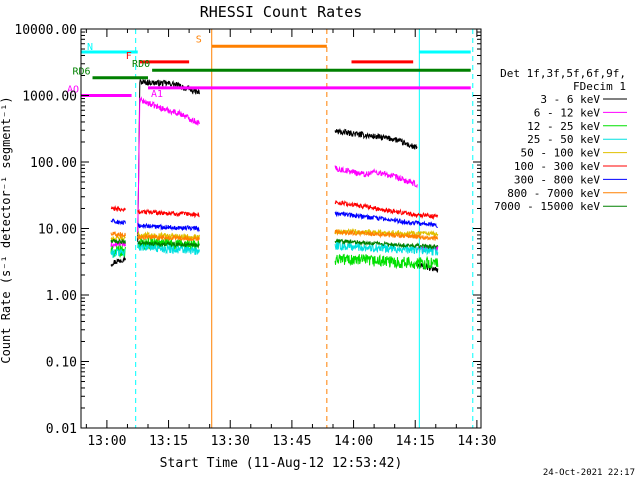  Describe the element at coordinates (589, 473) in the screenshot. I see `generation-timestamp: 24-Oct-2021 22:17` at that location.